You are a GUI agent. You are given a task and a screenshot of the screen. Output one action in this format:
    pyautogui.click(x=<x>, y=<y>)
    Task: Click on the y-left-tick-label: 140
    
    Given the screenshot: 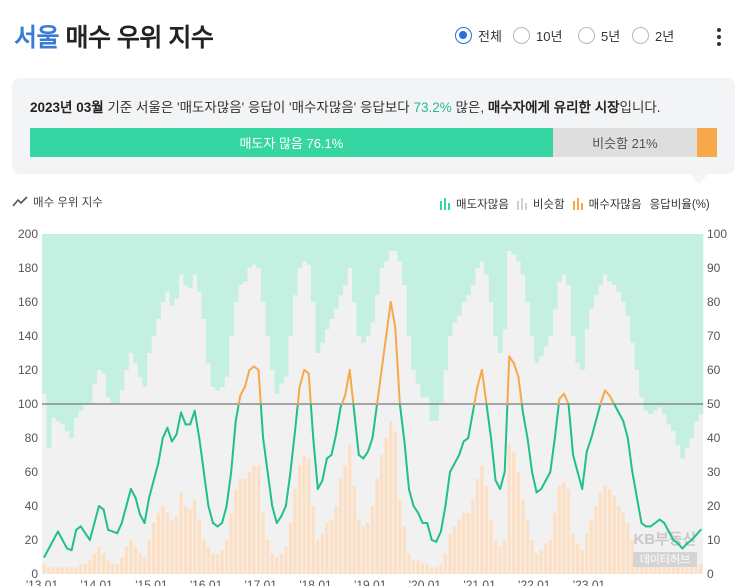 What is the action you would take?
    pyautogui.click(x=28, y=336)
    